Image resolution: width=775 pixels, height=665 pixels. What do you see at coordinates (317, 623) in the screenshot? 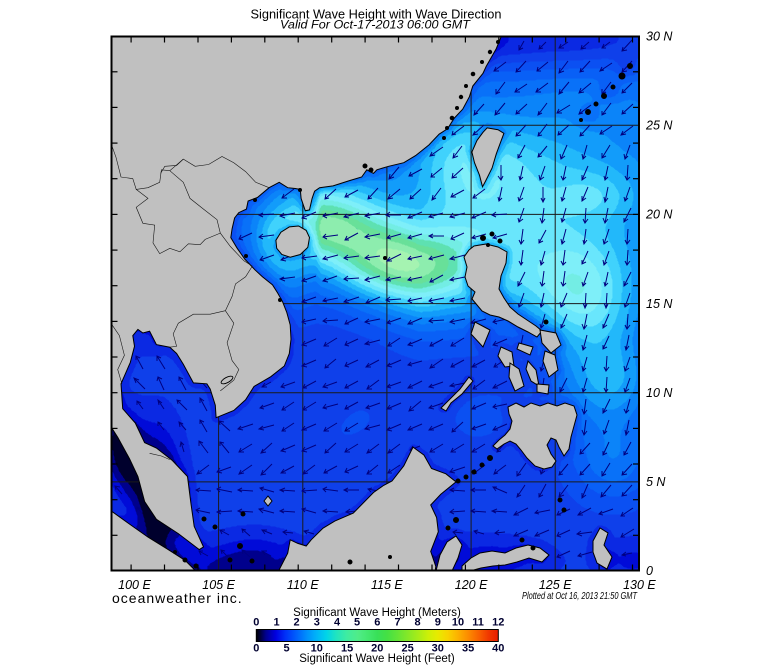
I see `svg-text: 3` at bounding box center [317, 623].